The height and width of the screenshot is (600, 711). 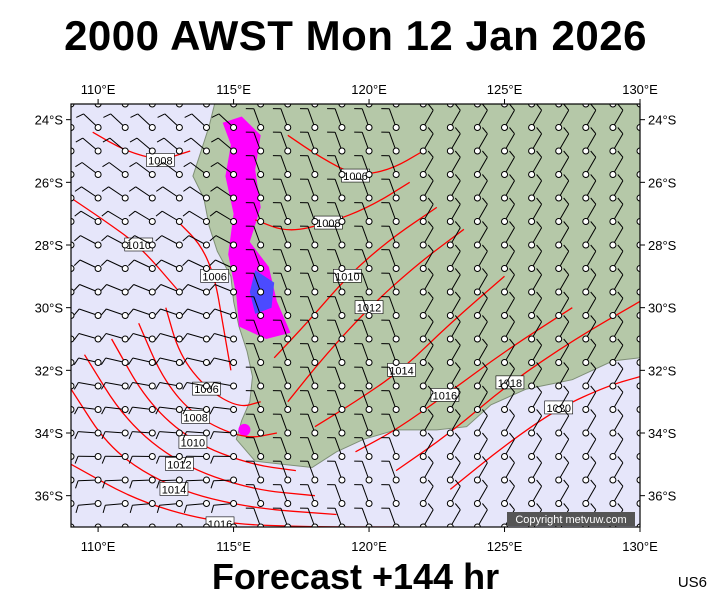 I want to click on lon-tick-label-bottom: 120°E, so click(x=369, y=546).